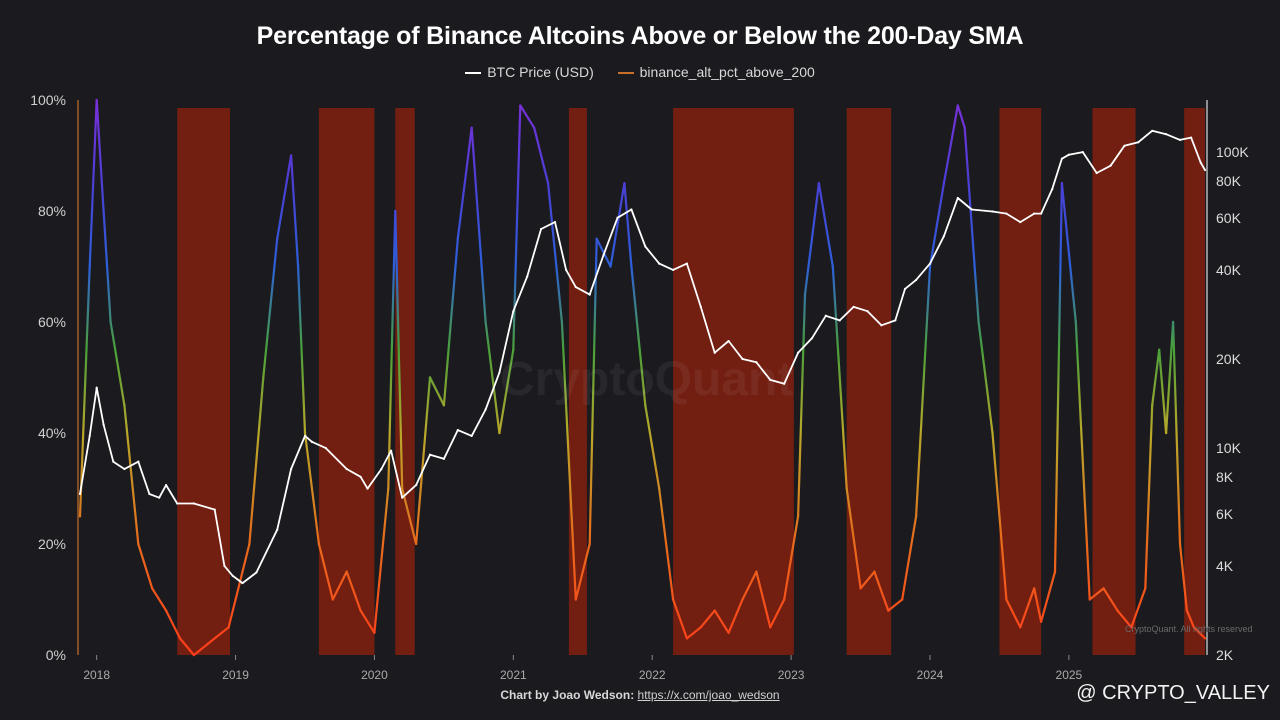  What do you see at coordinates (1069, 675) in the screenshot?
I see `x-tick-label: 2025` at bounding box center [1069, 675].